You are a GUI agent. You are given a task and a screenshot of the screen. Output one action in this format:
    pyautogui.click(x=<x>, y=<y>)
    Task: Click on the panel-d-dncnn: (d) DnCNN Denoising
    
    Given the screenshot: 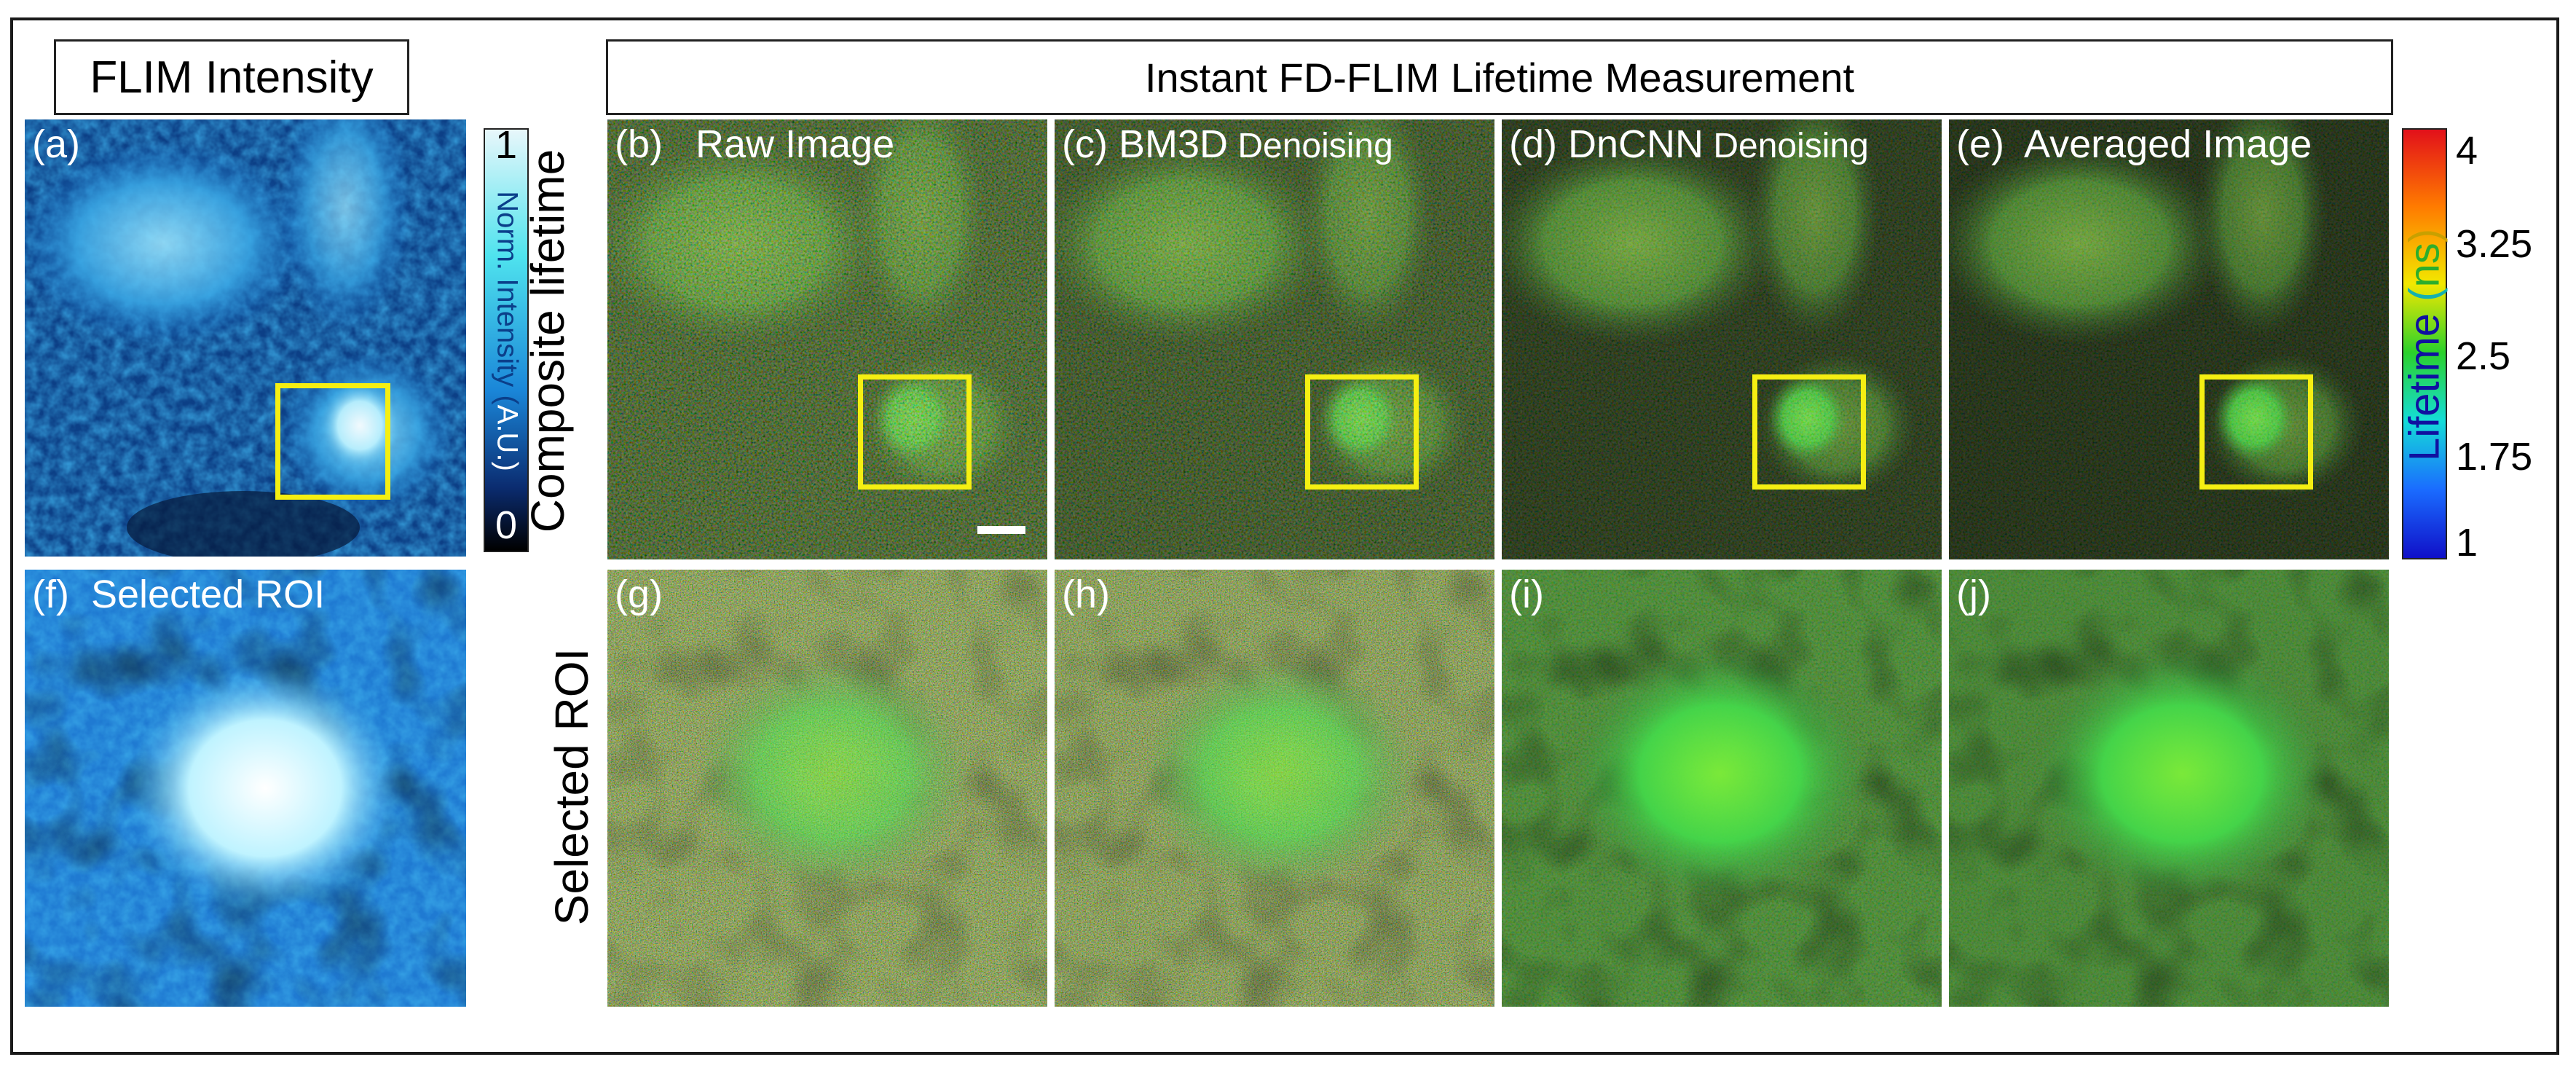 What is the action you would take?
    pyautogui.click(x=1722, y=339)
    